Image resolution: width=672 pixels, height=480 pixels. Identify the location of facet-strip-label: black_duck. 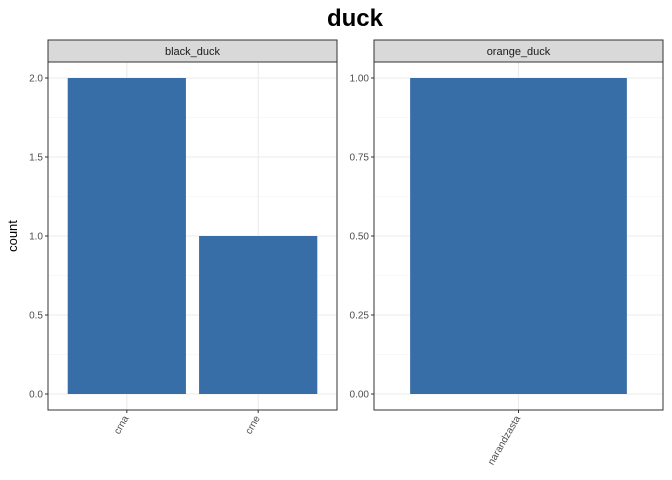
(193, 52).